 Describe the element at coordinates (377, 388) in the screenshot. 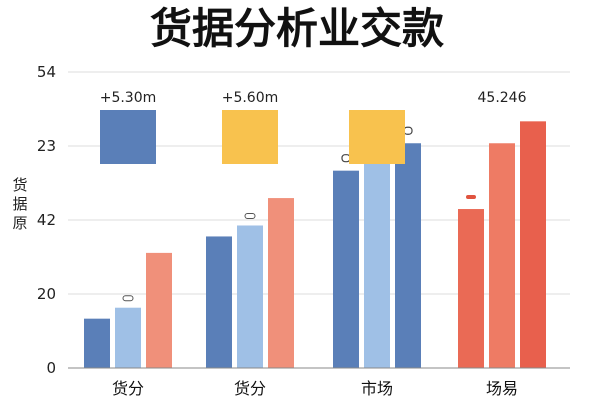

I see `x-category-label: 市场` at that location.